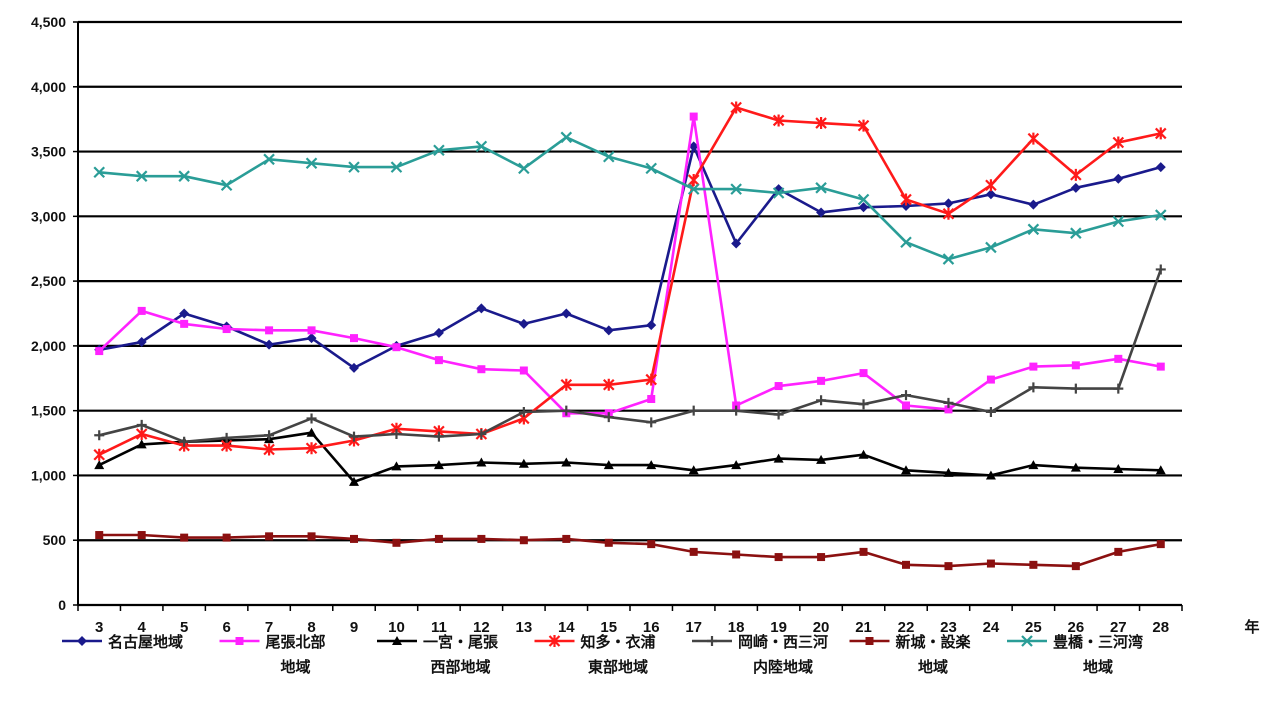 The image size is (1264, 706). Describe the element at coordinates (1118, 627) in the screenshot. I see `x-tick-label: 27` at that location.